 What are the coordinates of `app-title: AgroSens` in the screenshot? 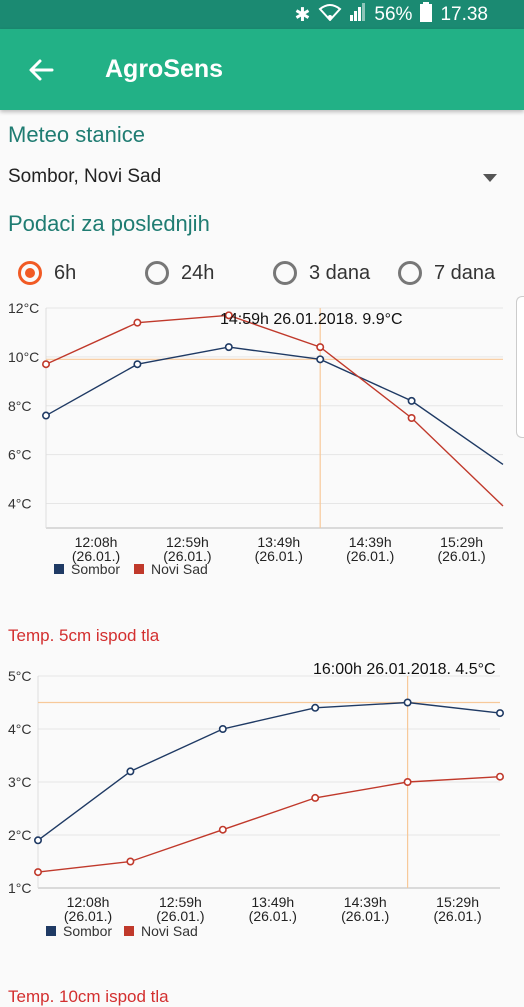 It's located at (164, 69).